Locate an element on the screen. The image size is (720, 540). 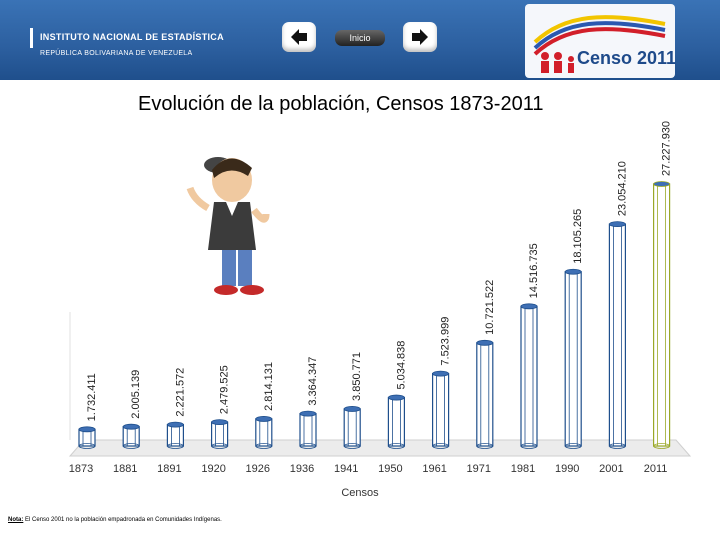
bar-1926 is located at coordinates (264, 432).